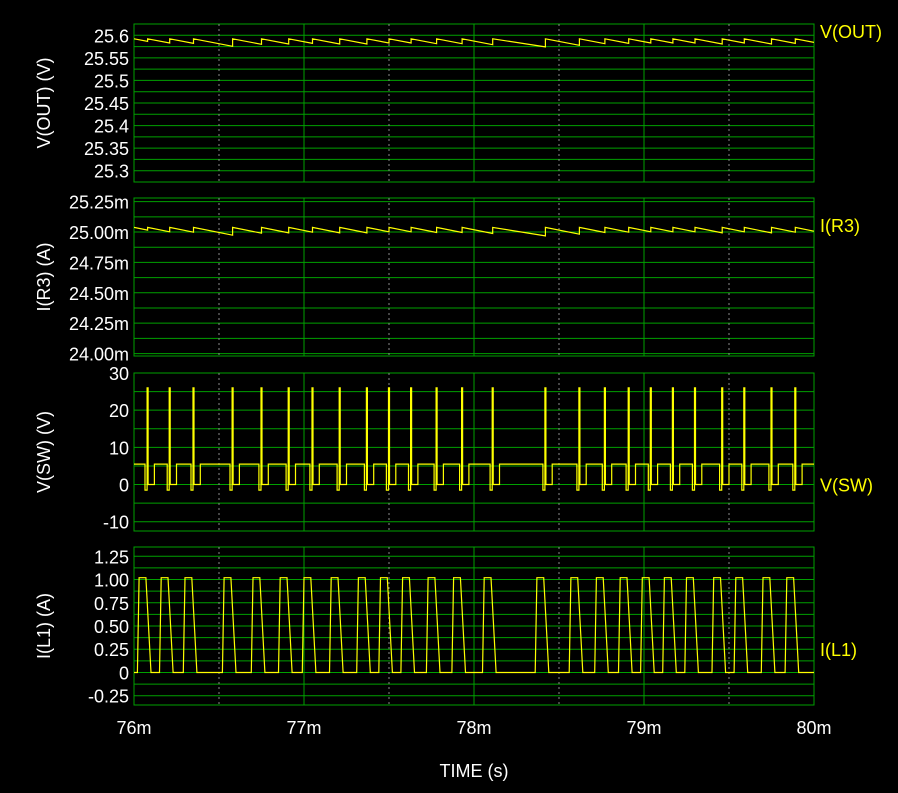 Image resolution: width=898 pixels, height=793 pixels. I want to click on trace-vsw, so click(474, 439).